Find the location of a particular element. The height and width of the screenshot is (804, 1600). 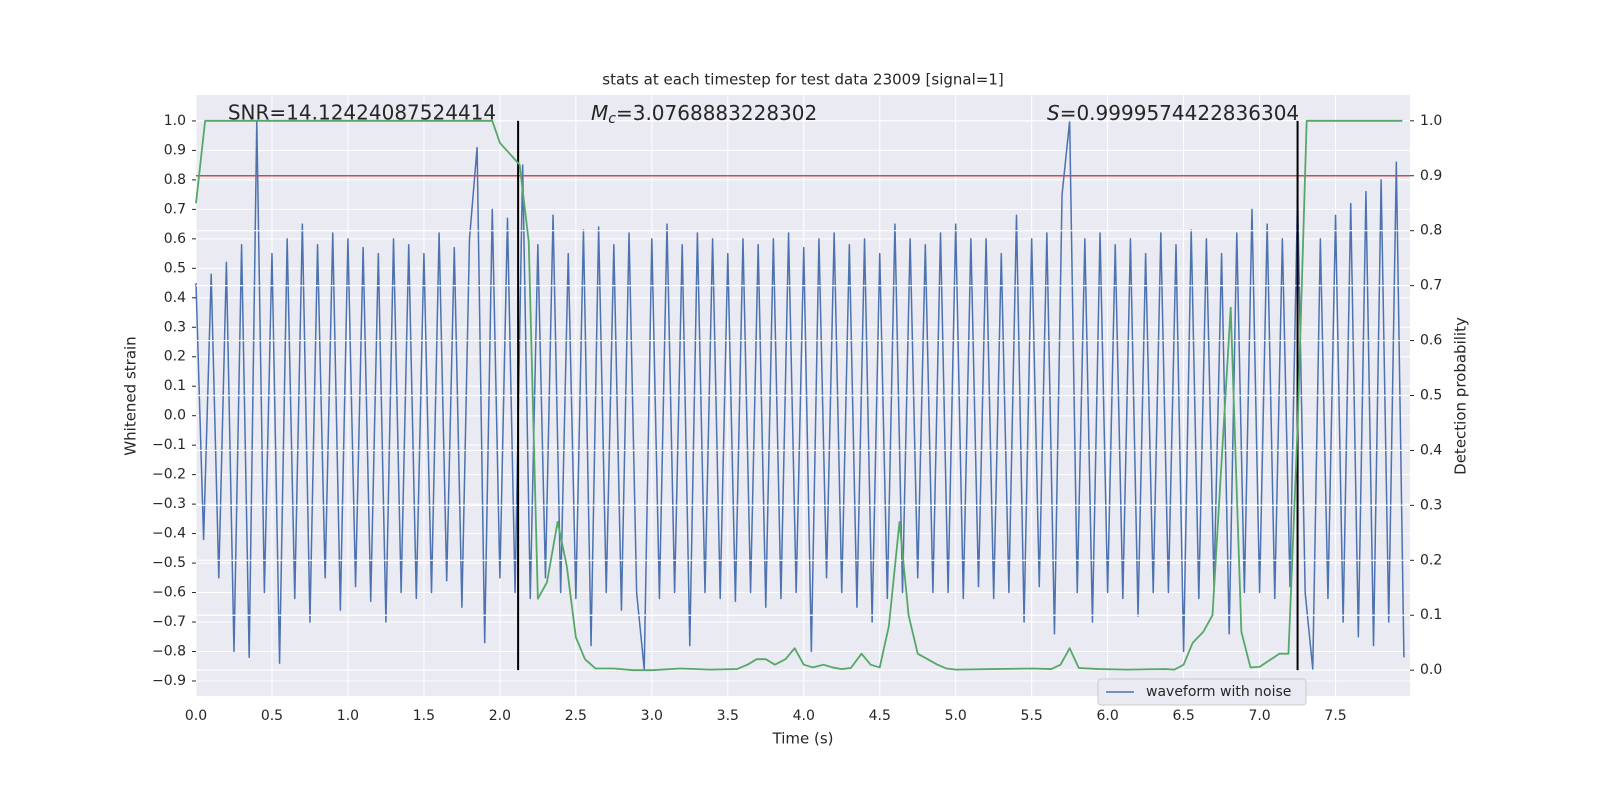

y-tick-label: 1.0 is located at coordinates (175, 121).